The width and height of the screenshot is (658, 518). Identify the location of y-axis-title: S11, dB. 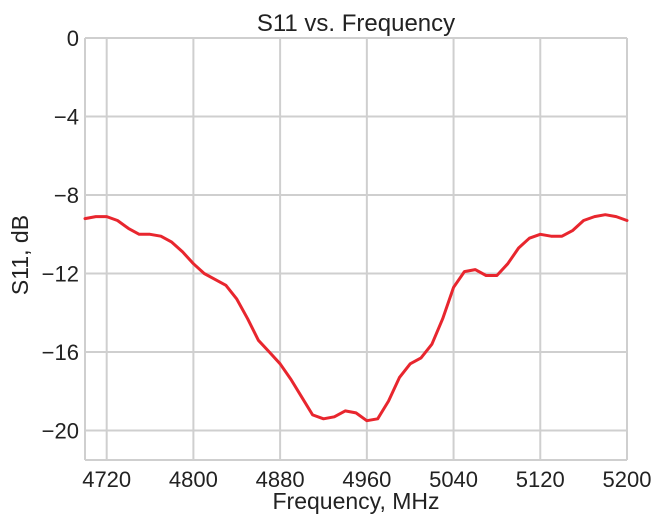
(20, 255).